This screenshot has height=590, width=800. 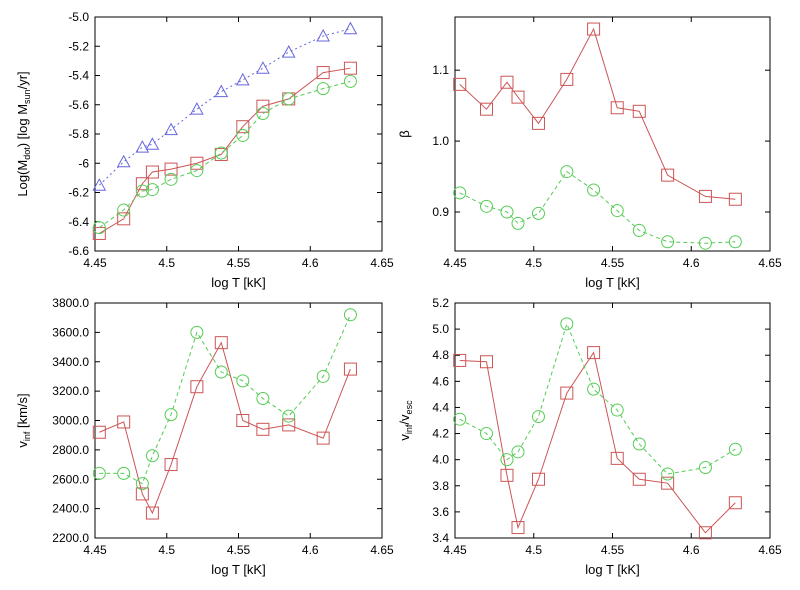 I want to click on y-tick-label: 3800.0, so click(x=70, y=303).